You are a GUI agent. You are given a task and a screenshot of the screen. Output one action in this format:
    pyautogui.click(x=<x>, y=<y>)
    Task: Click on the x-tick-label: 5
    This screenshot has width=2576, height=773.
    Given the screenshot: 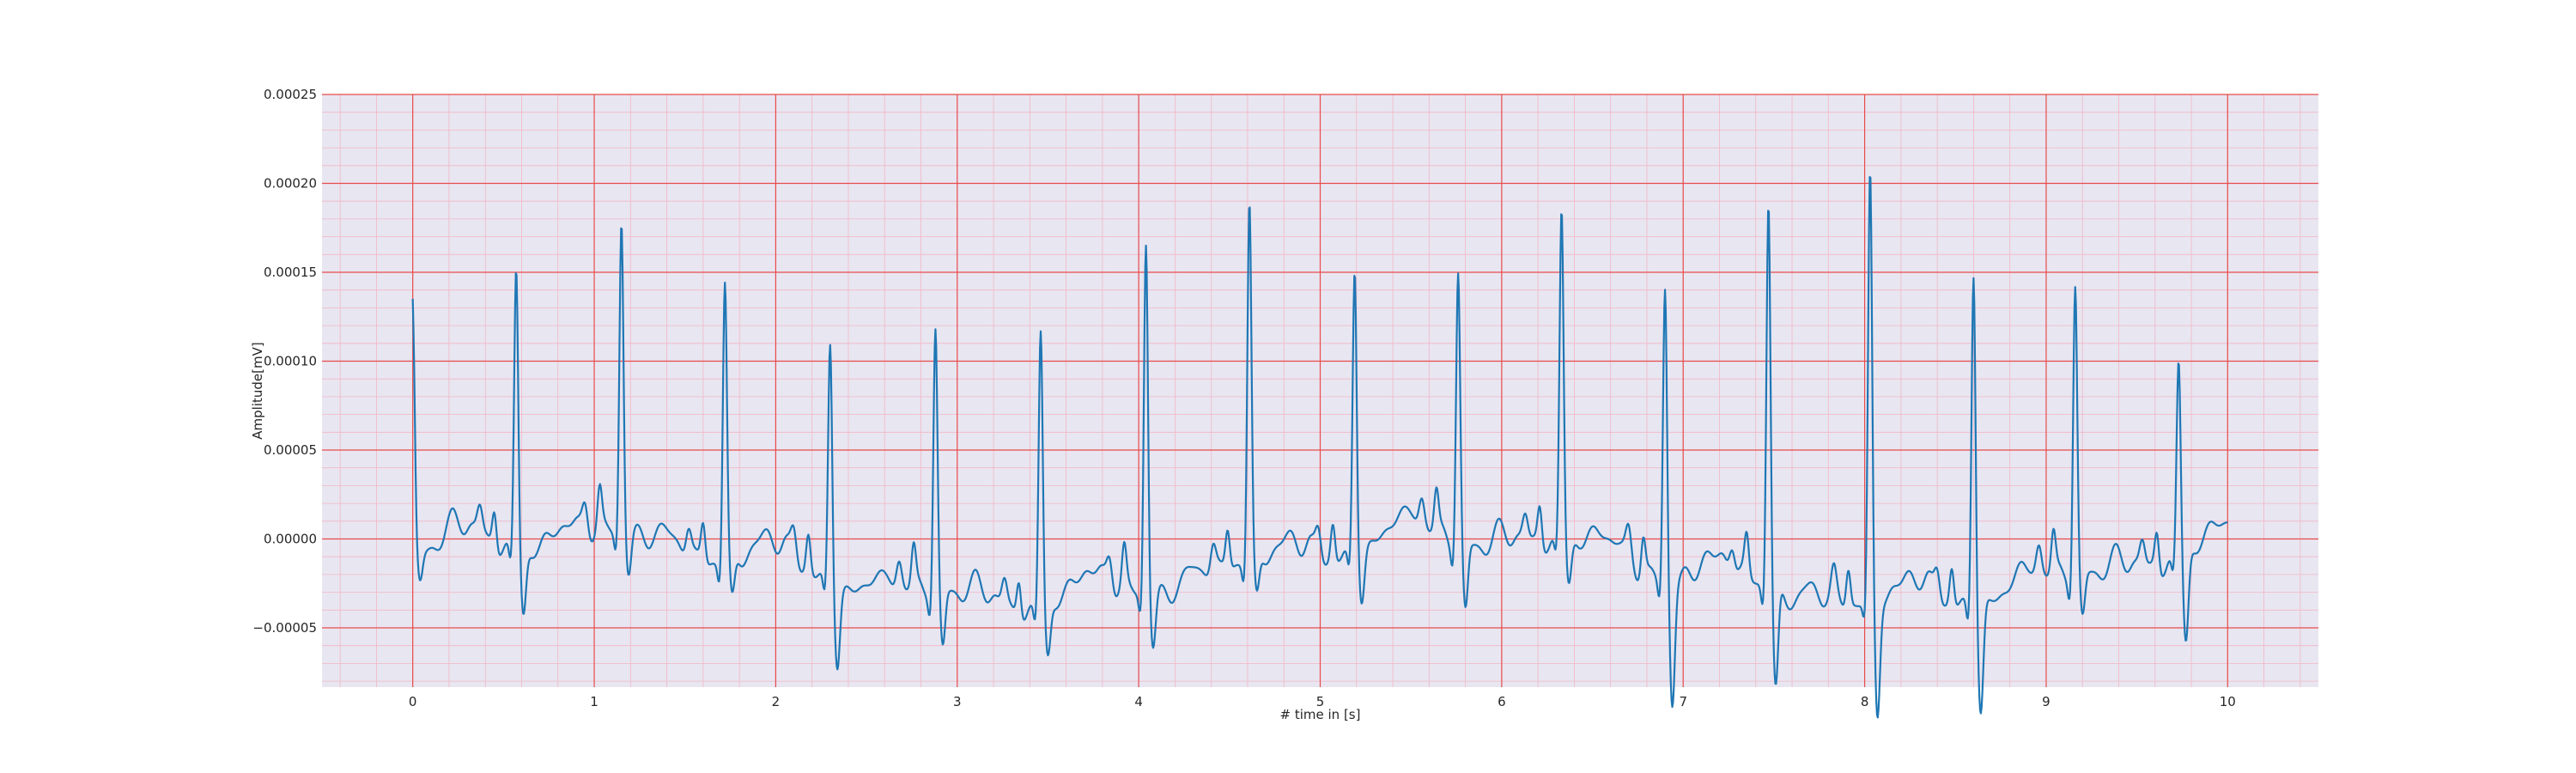 What is the action you would take?
    pyautogui.click(x=1320, y=701)
    